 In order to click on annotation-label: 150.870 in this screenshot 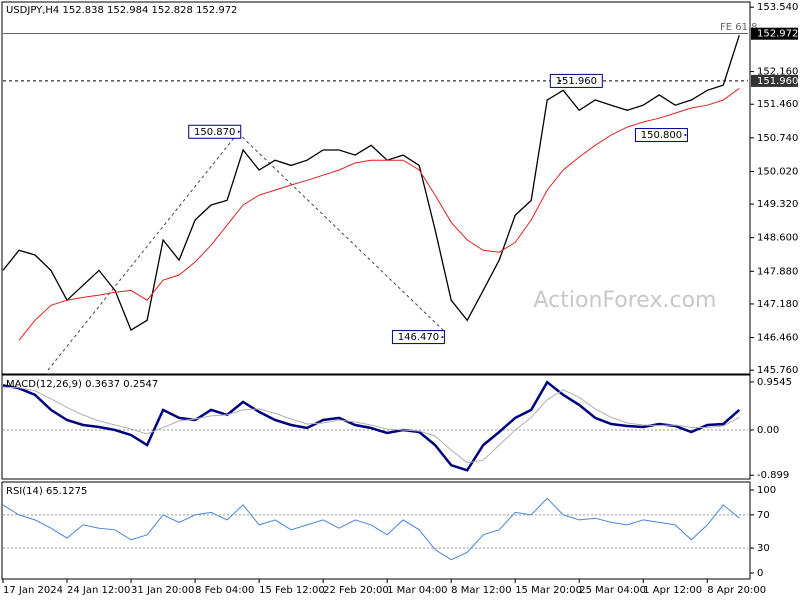, I will do `click(214, 132)`.